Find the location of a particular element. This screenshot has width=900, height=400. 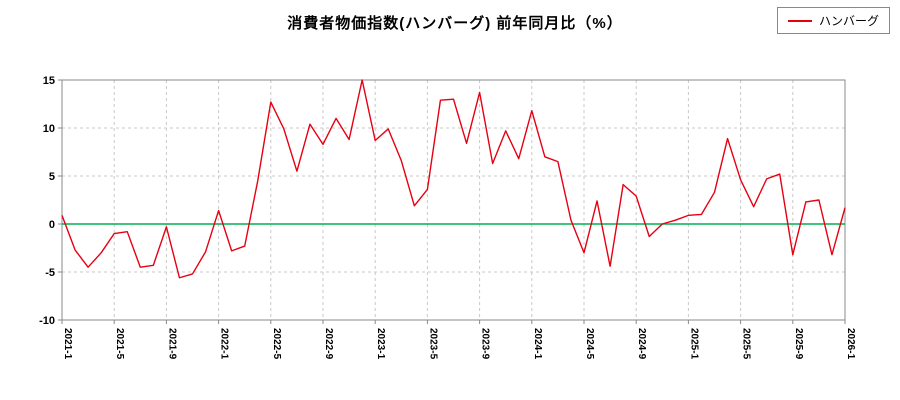

x-tick-label: 2024-5 is located at coordinates (589, 344).